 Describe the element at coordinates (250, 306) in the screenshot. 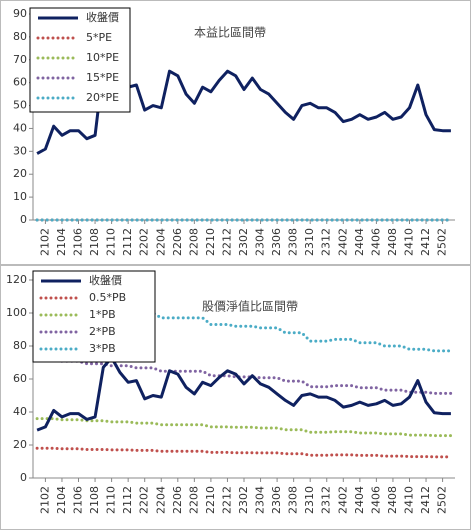

I see `chart-title: 股價淨值比區間帶` at that location.